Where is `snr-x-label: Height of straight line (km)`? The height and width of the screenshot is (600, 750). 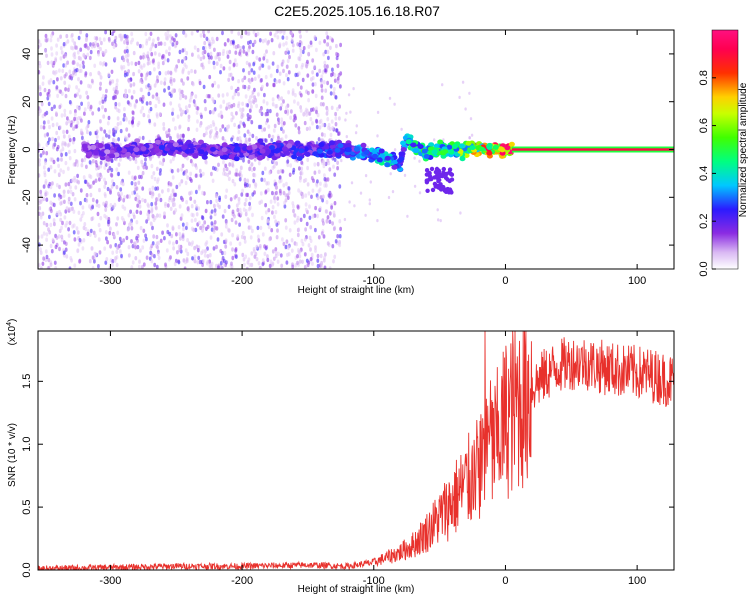
snr-x-label: Height of straight line (km) is located at coordinates (356, 589).